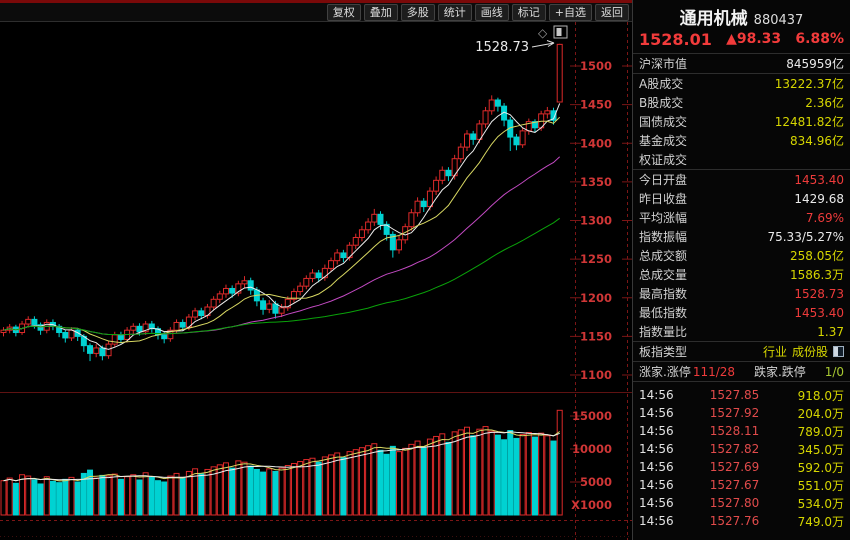 The width and height of the screenshot is (850, 540). Describe the element at coordinates (417, 12) in the screenshot. I see `multi-stock-button: 多股` at that location.